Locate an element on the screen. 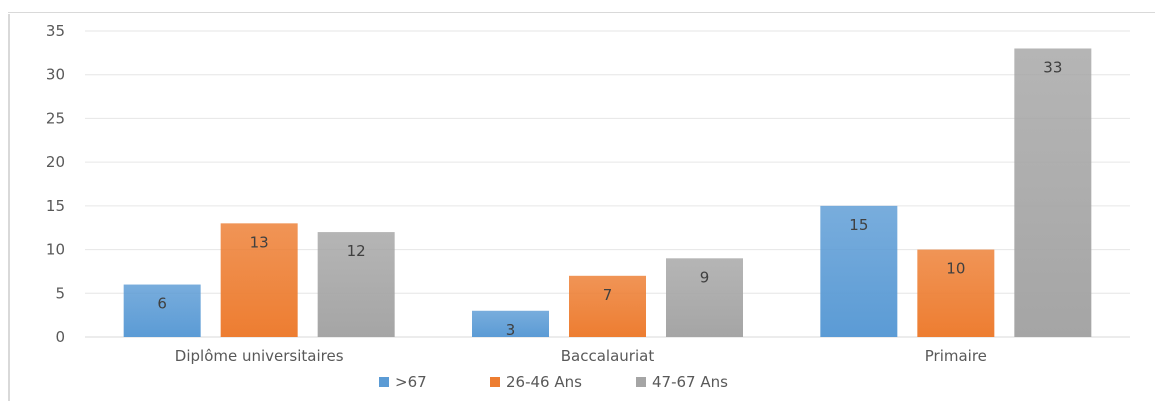 This screenshot has height=401, width=1155. y-tick-label: 10 is located at coordinates (55, 250).